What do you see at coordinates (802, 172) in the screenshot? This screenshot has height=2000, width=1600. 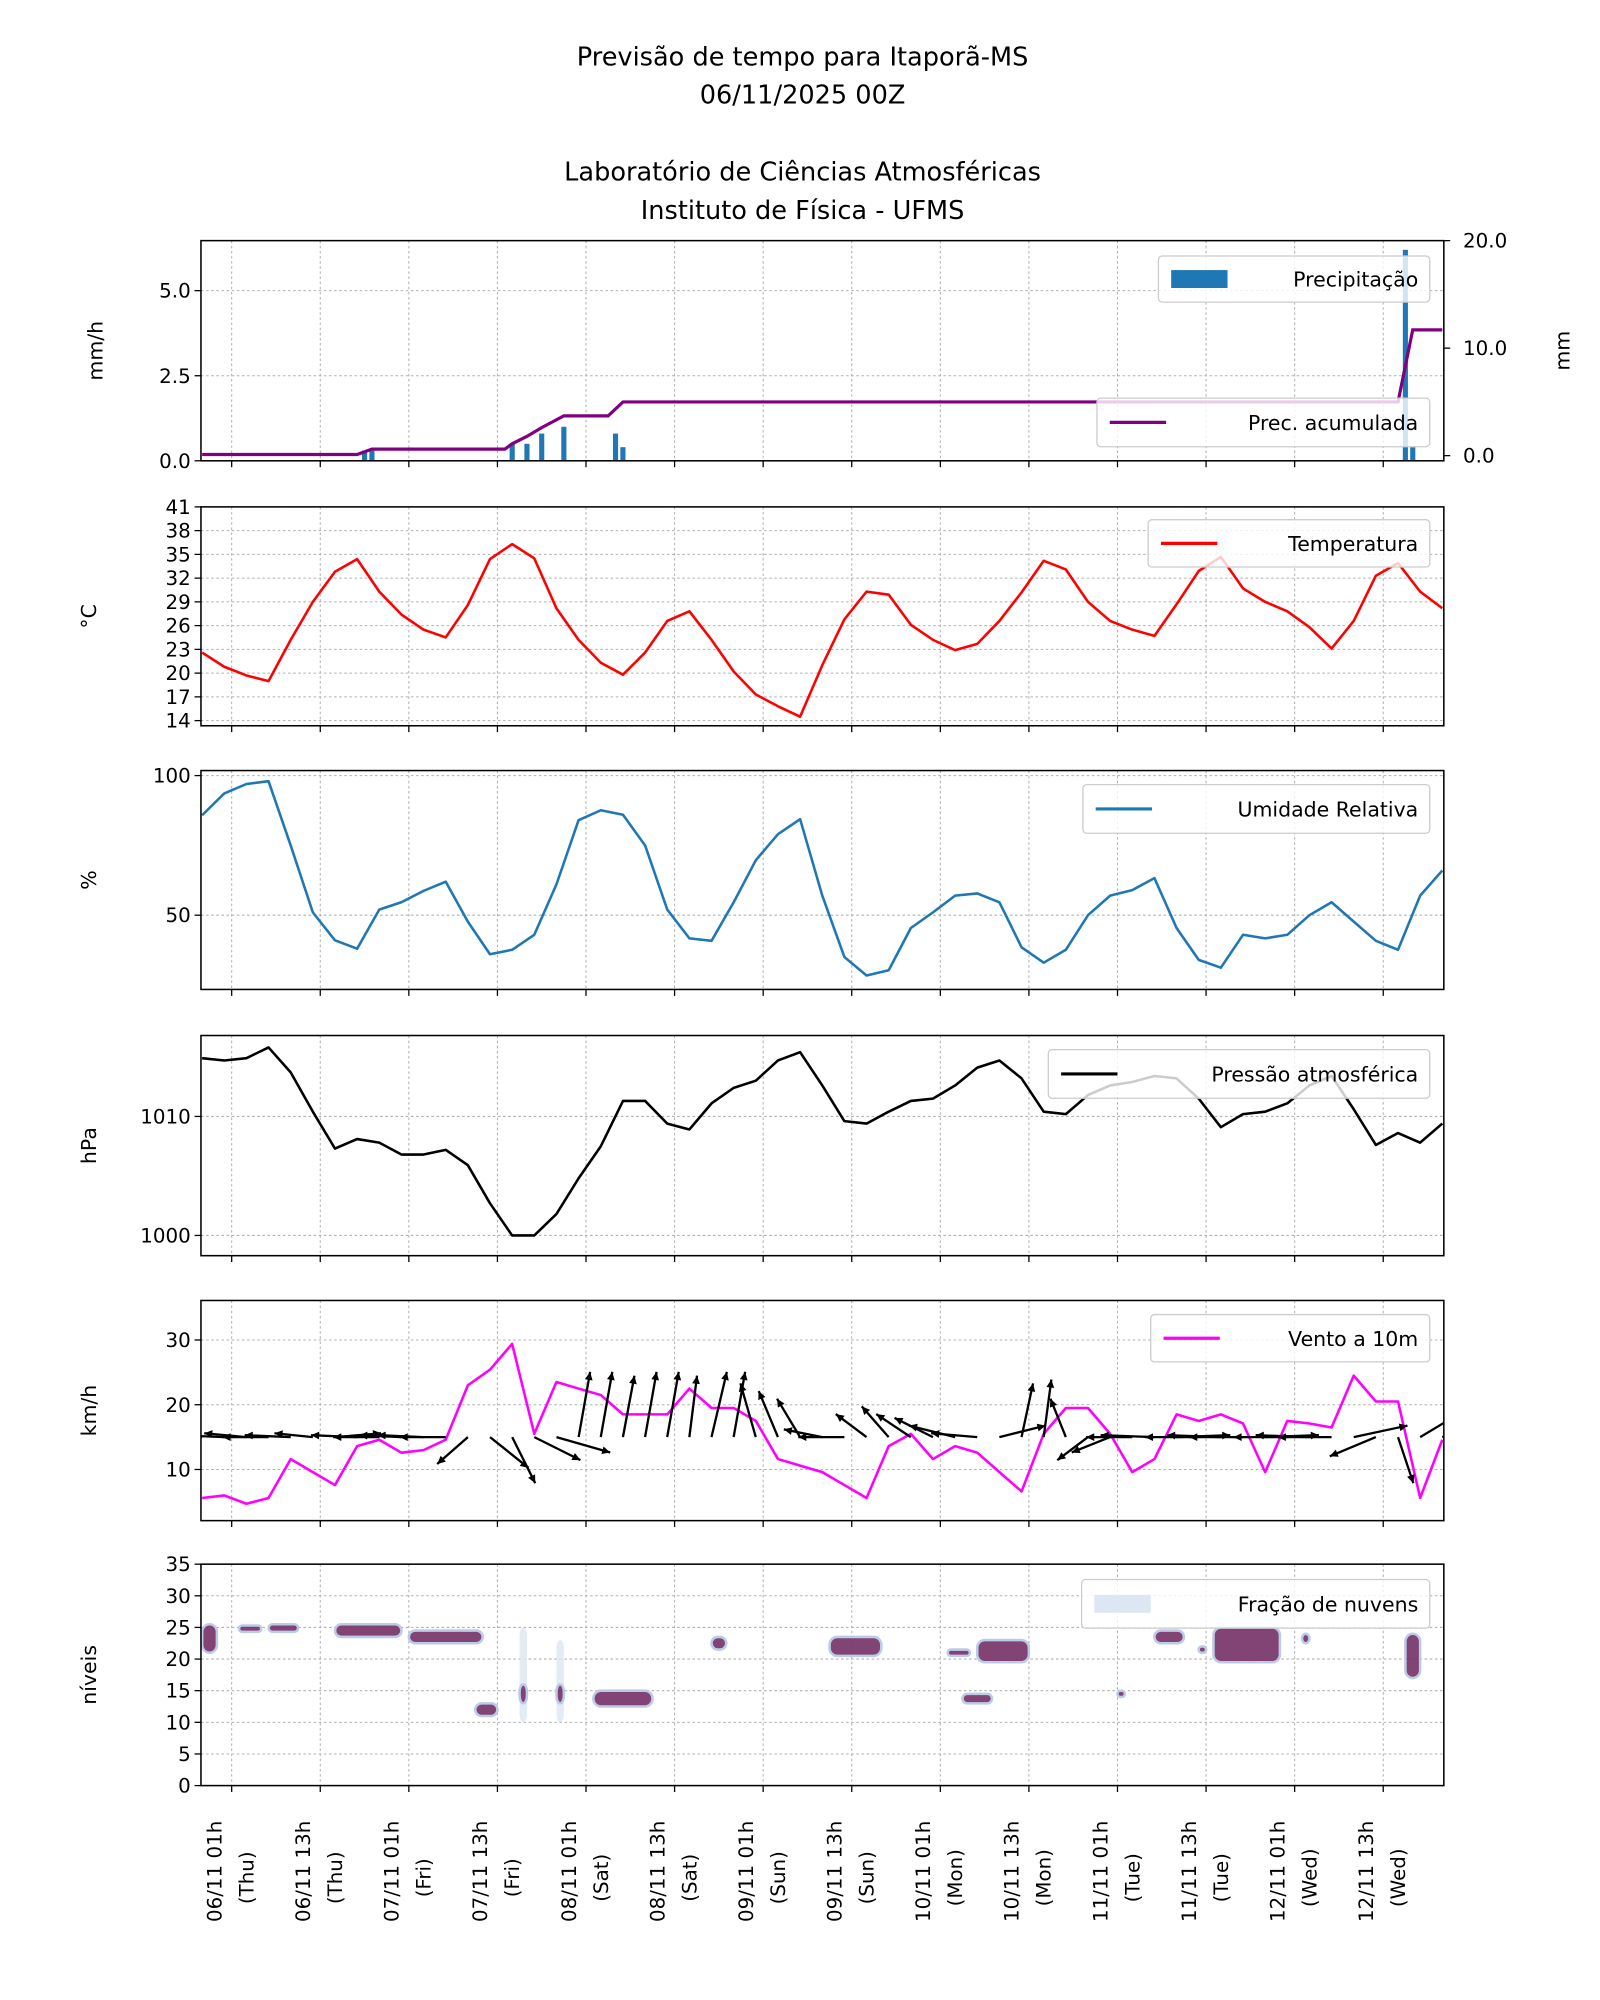 I see `title-line-3: Laboratório de Ciências Atmosféricas` at bounding box center [802, 172].